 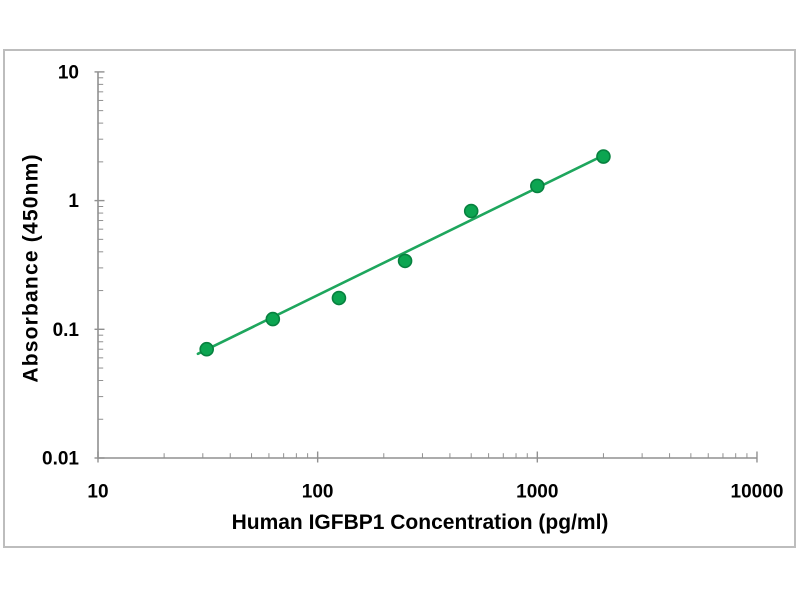 I want to click on x-tick-label: 1000, so click(x=537, y=492).